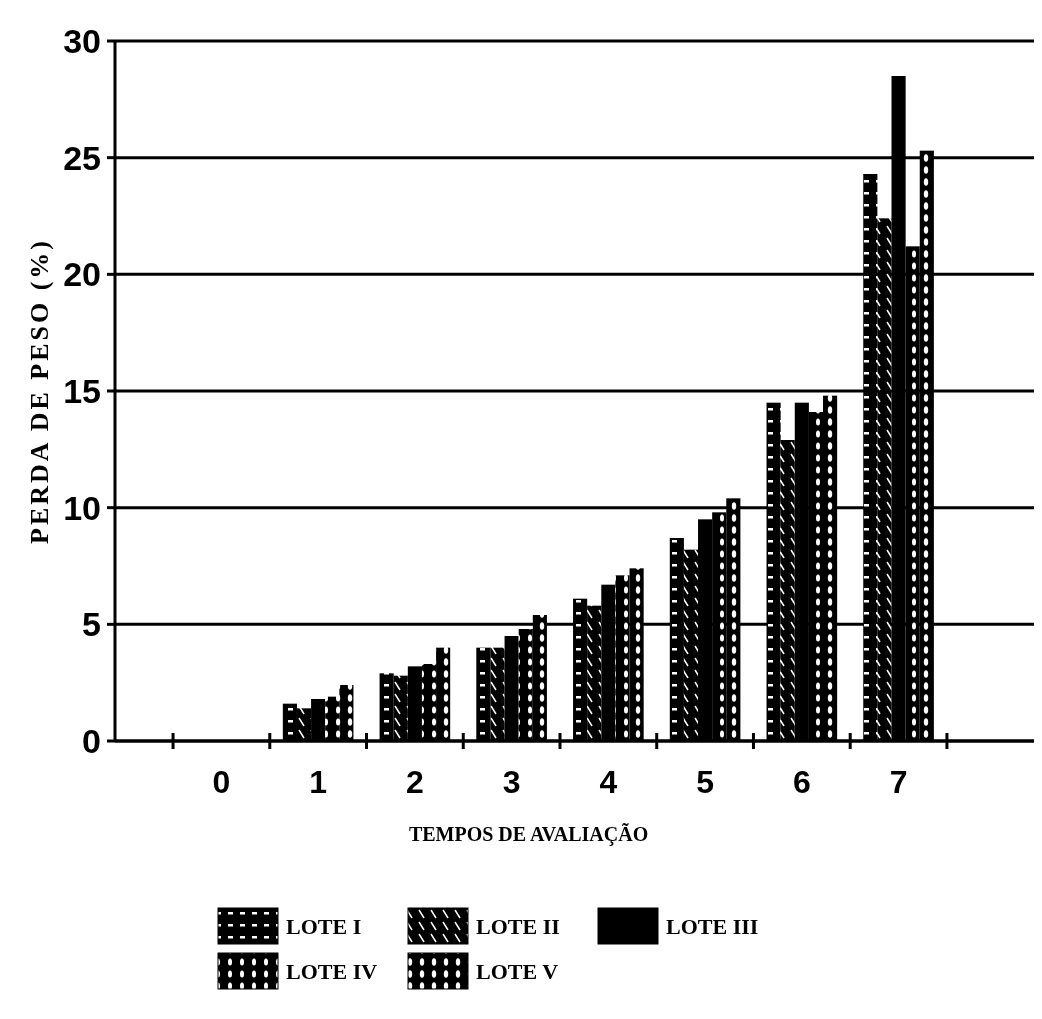 The width and height of the screenshot is (1042, 1019). What do you see at coordinates (332, 971) in the screenshot?
I see `legend-label: LOTE IV` at bounding box center [332, 971].